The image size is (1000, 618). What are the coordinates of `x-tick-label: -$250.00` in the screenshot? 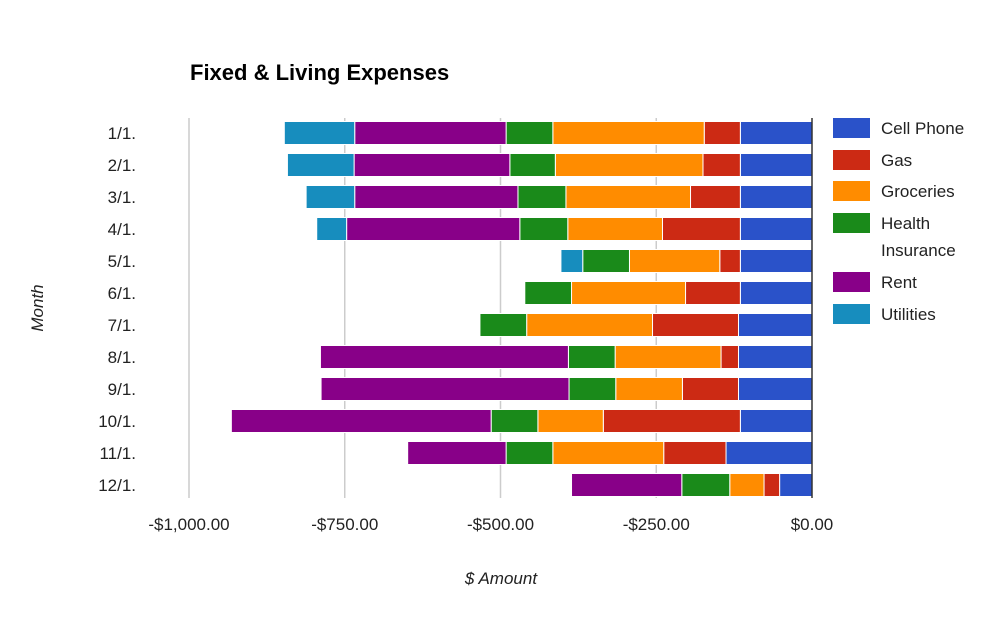 It's located at (656, 524).